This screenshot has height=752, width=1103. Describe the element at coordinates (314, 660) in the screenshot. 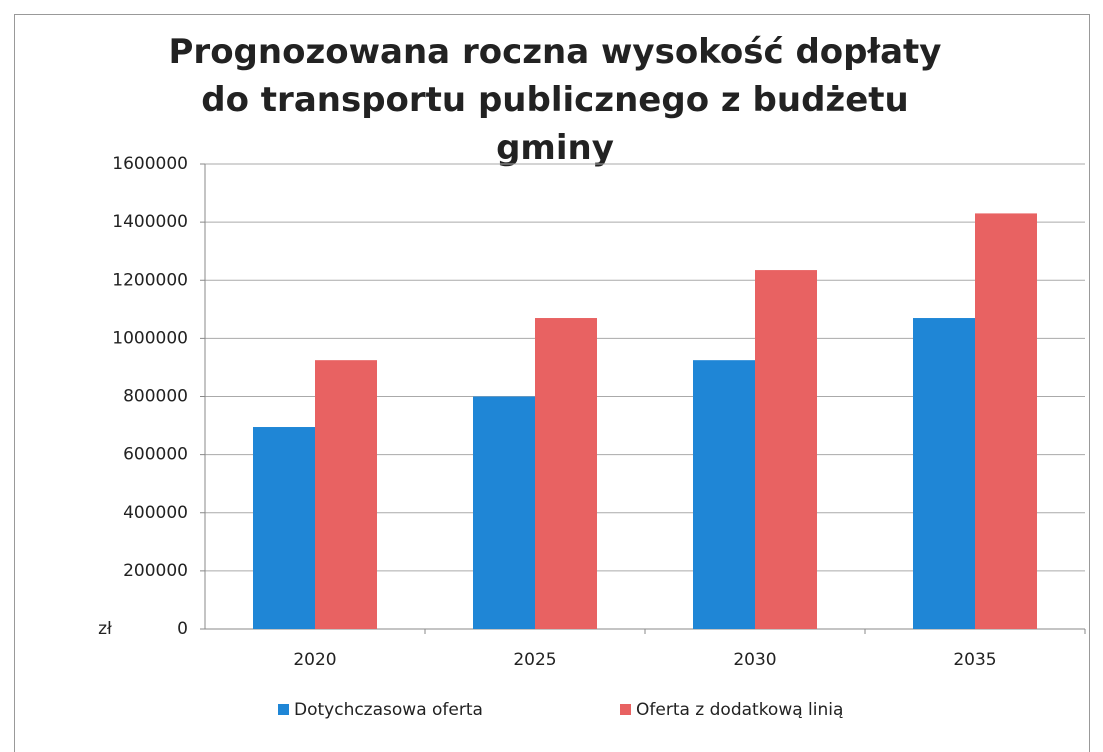

I see `x-tick-label: 2020` at that location.